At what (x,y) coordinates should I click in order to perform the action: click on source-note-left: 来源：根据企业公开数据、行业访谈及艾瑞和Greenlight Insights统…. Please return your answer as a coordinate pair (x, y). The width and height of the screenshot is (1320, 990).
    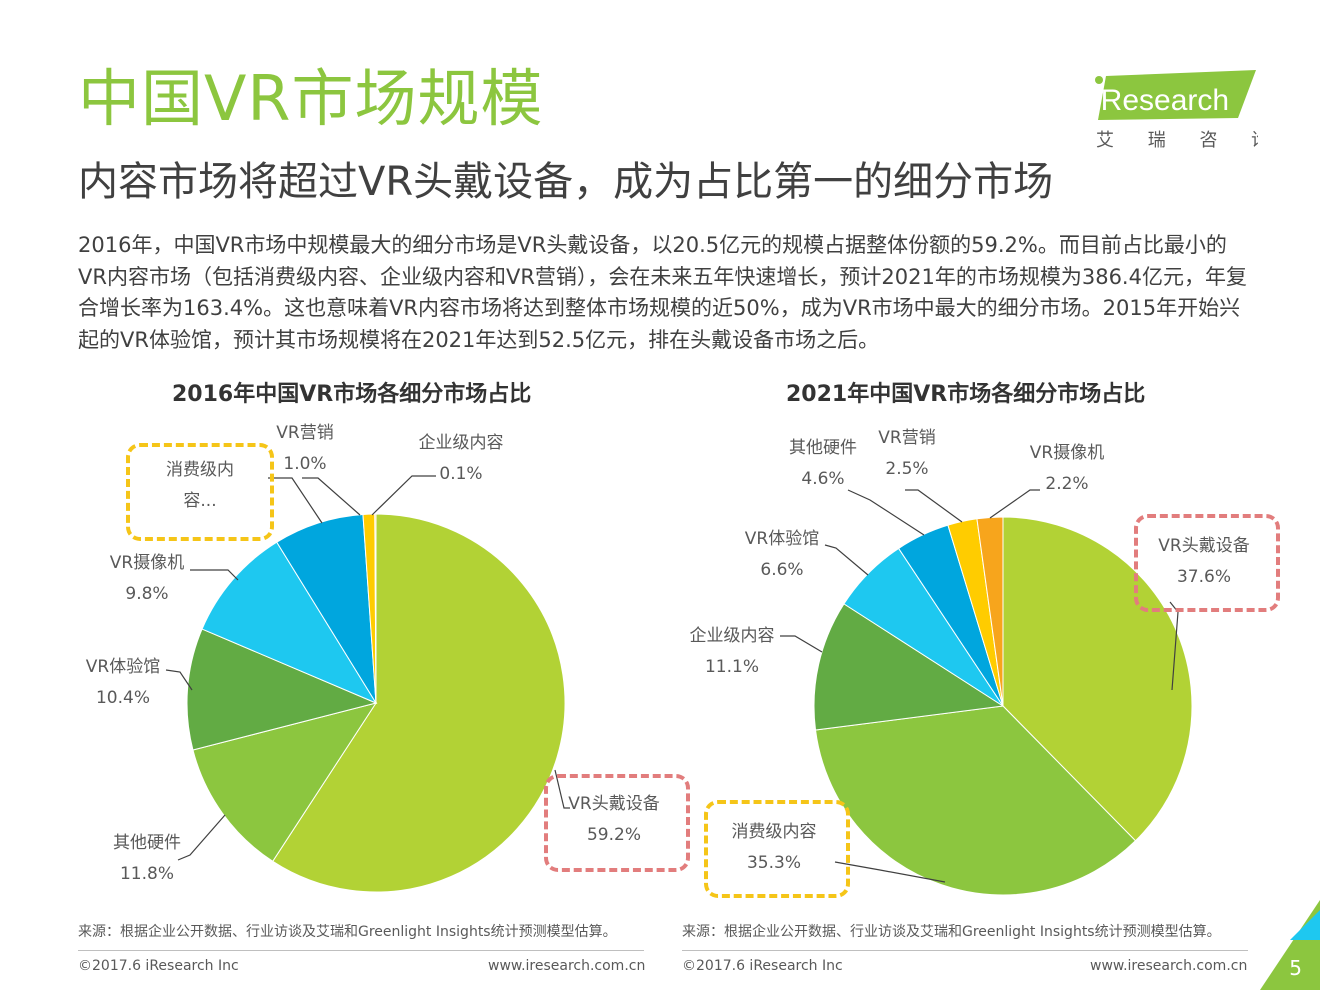
    Looking at the image, I should click on (347, 932).